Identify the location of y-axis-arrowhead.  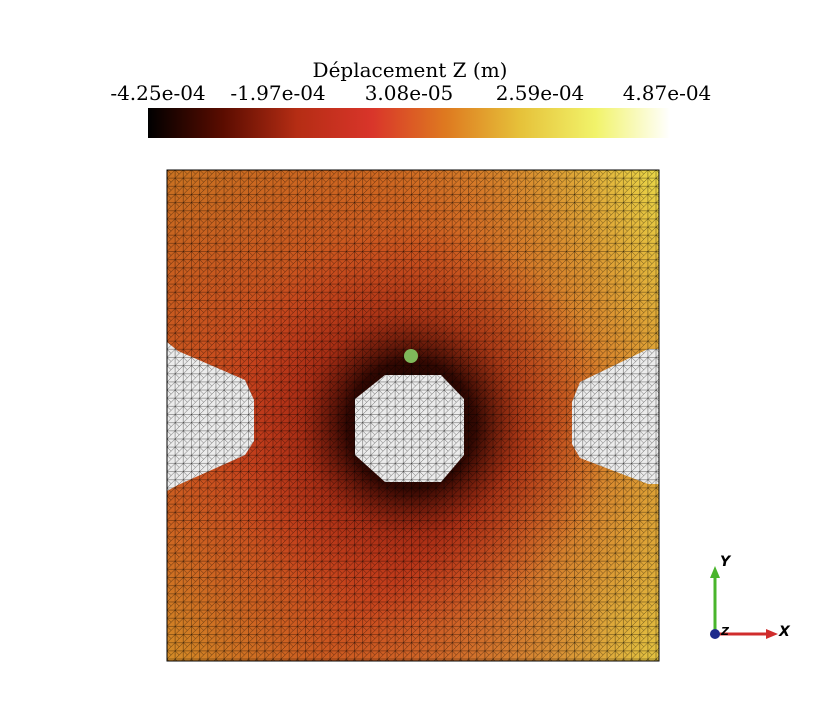
(715, 572).